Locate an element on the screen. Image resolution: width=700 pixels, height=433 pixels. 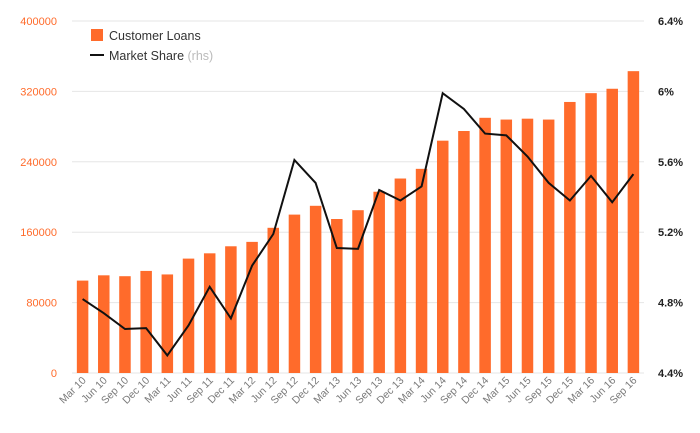
left-axis-ticks: 0 80000 160000 240000 320000 400000 is located at coordinates (38, 198).